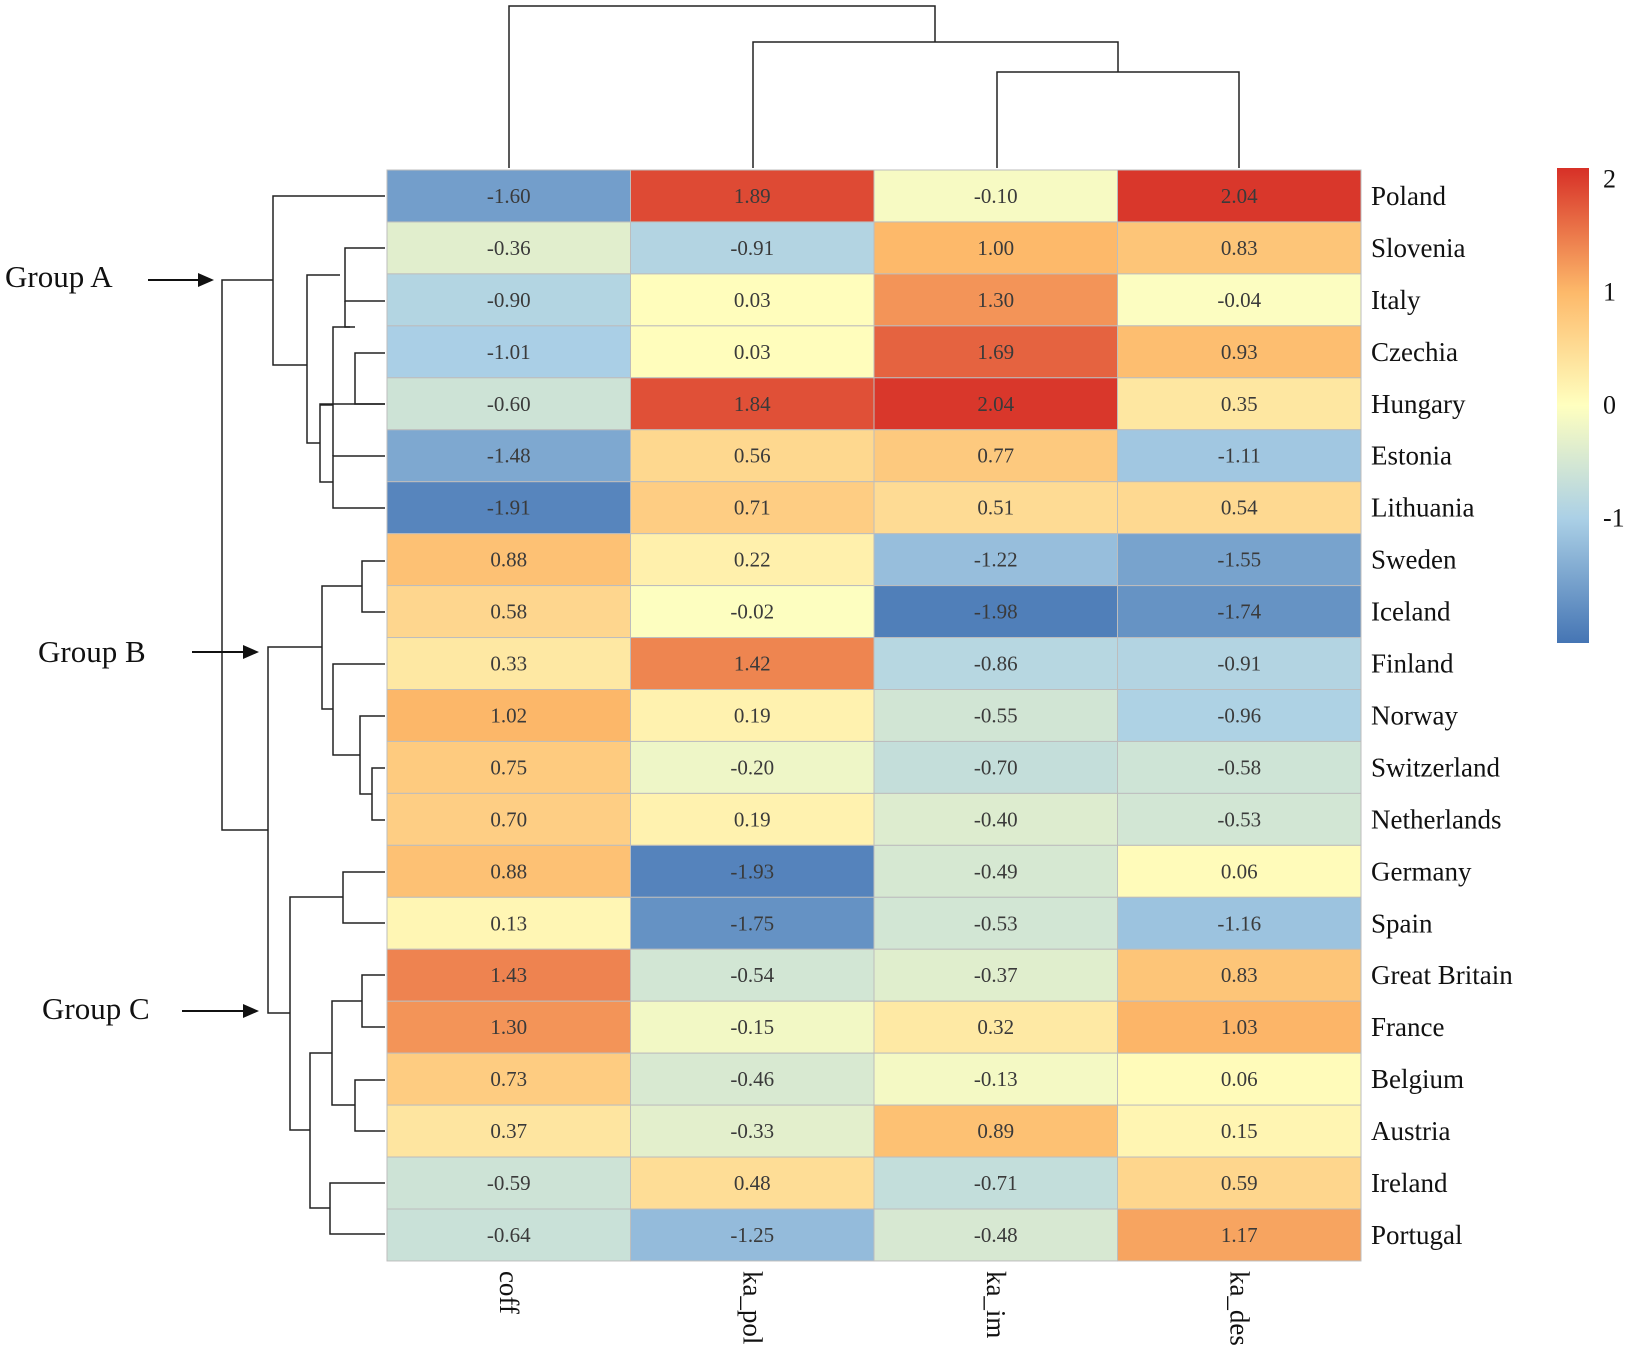 Image resolution: width=1629 pixels, height=1358 pixels. I want to click on color-legend-tick-label: 1, so click(1609, 291).